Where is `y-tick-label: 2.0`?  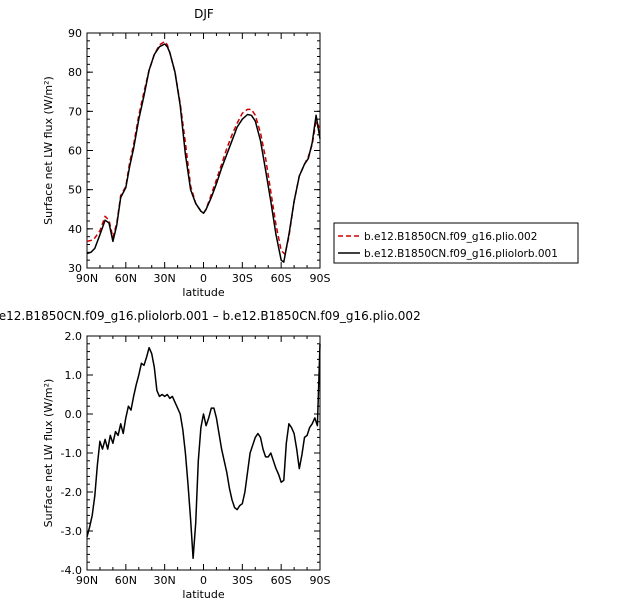
y-tick-label: 2.0 is located at coordinates (74, 336).